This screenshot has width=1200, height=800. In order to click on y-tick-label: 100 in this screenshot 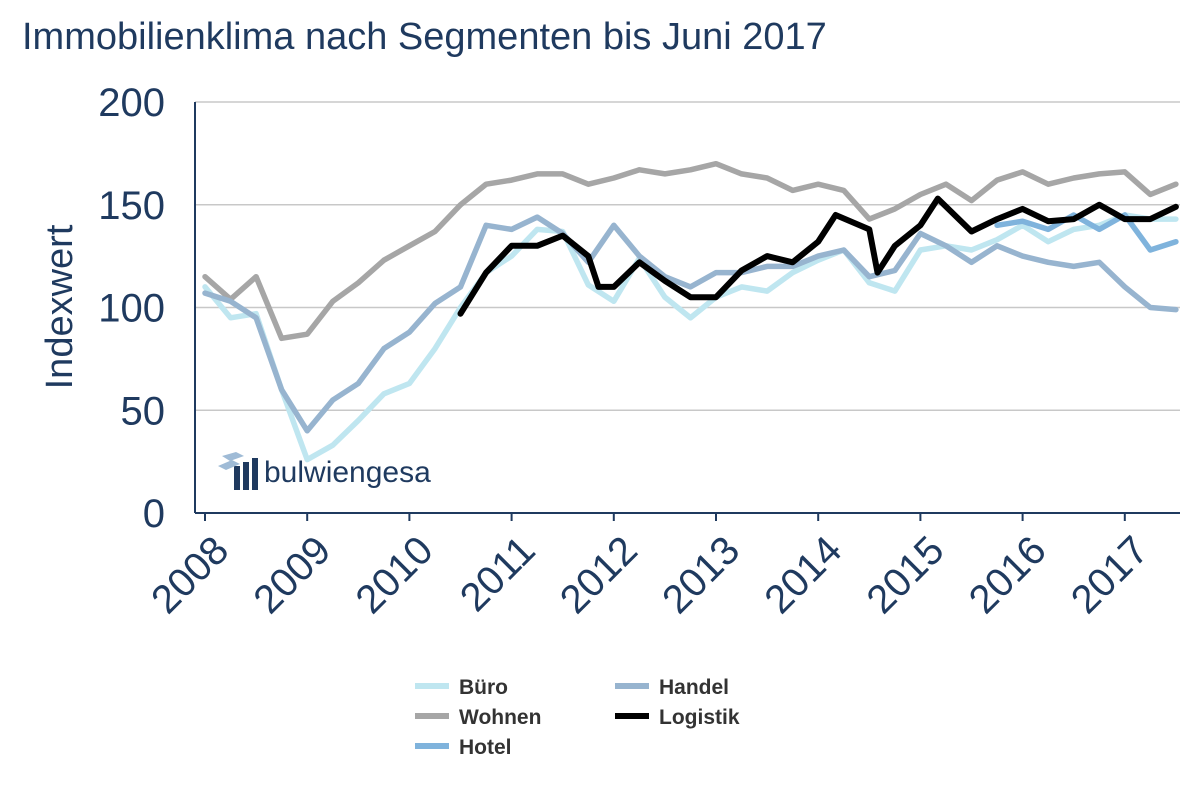, I will do `click(131, 309)`.